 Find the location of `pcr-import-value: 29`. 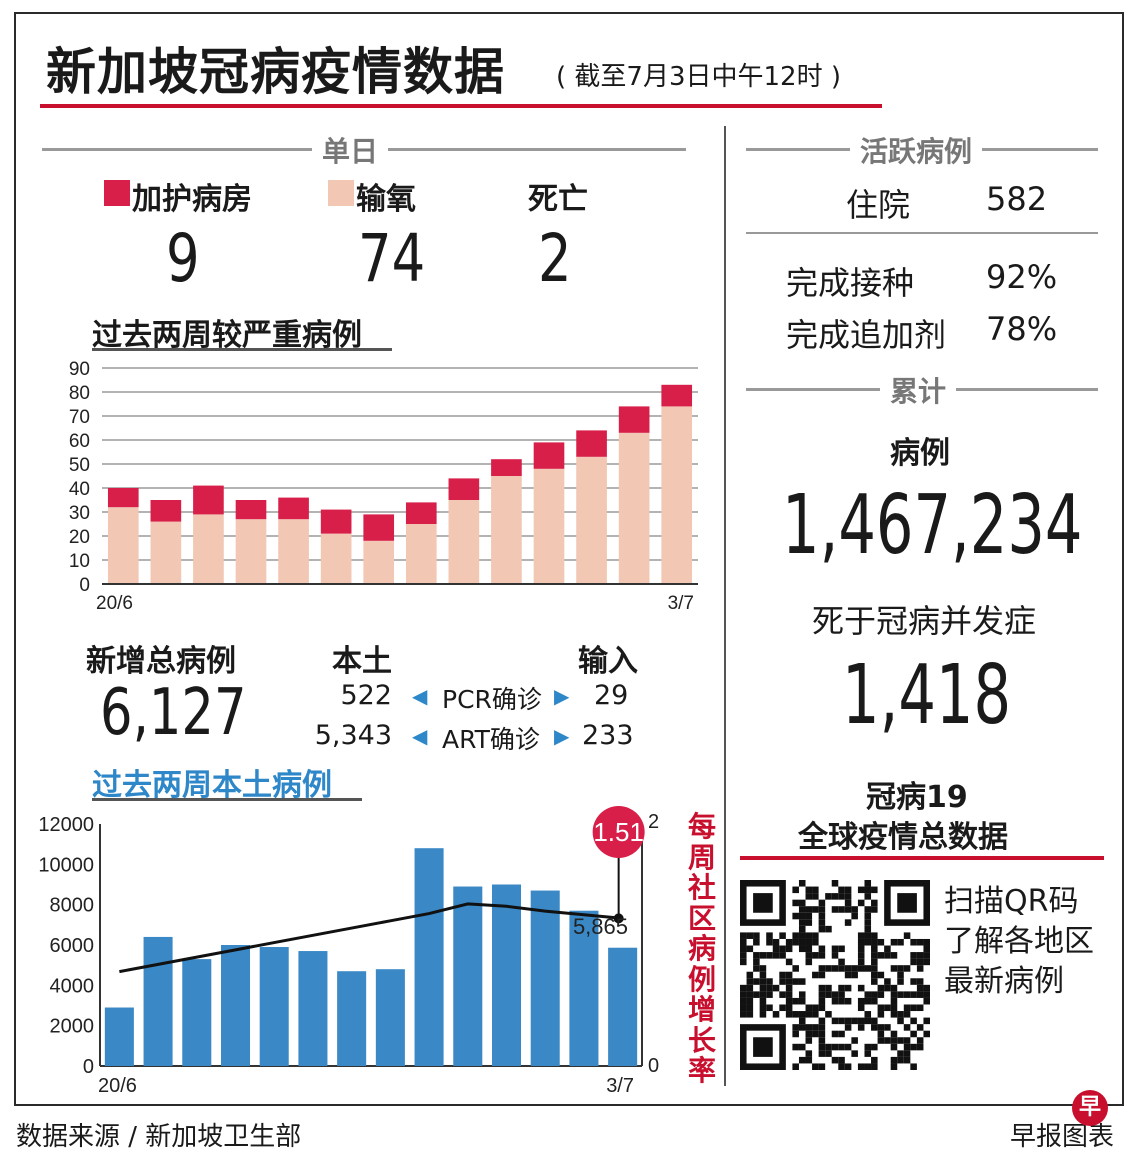

pcr-import-value: 29 is located at coordinates (611, 695).